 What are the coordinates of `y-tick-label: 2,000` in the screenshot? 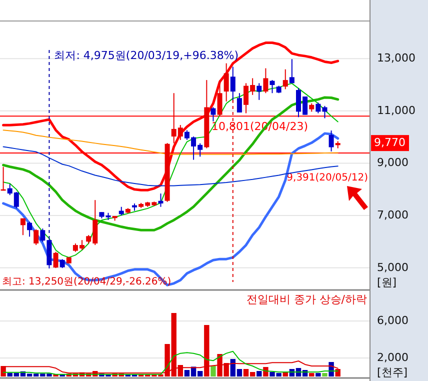 It's located at (392, 357).